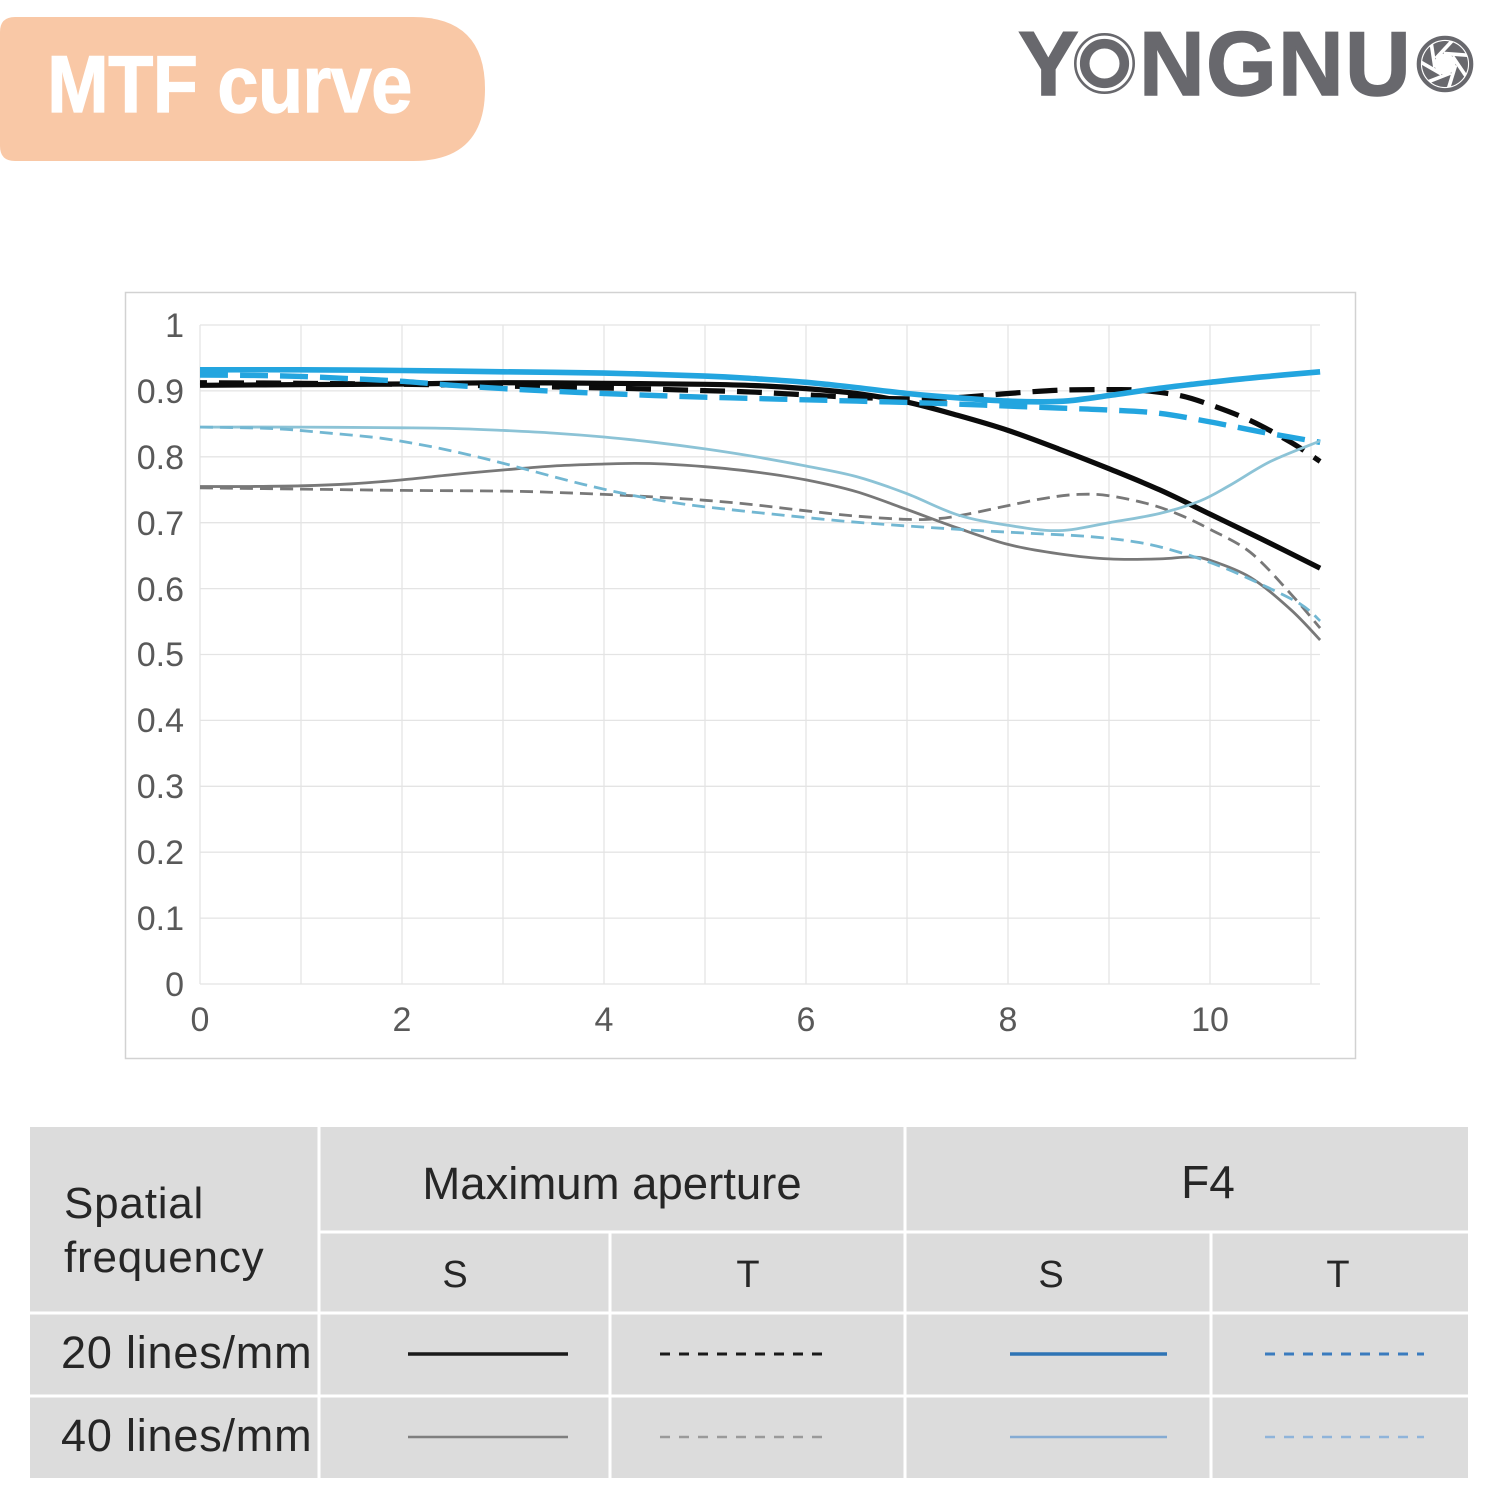 Image resolution: width=1498 pixels, height=1498 pixels. I want to click on svg-text: G, so click(1241, 64).